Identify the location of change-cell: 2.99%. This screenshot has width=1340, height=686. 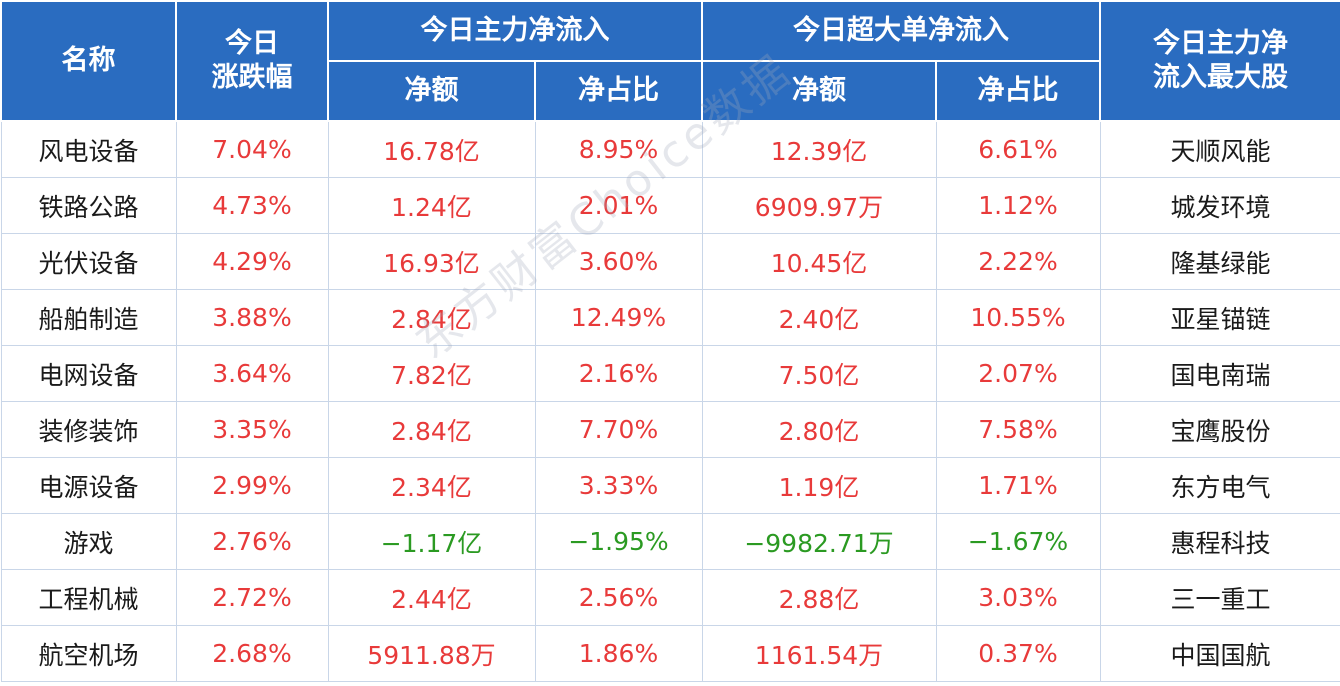
(252, 485).